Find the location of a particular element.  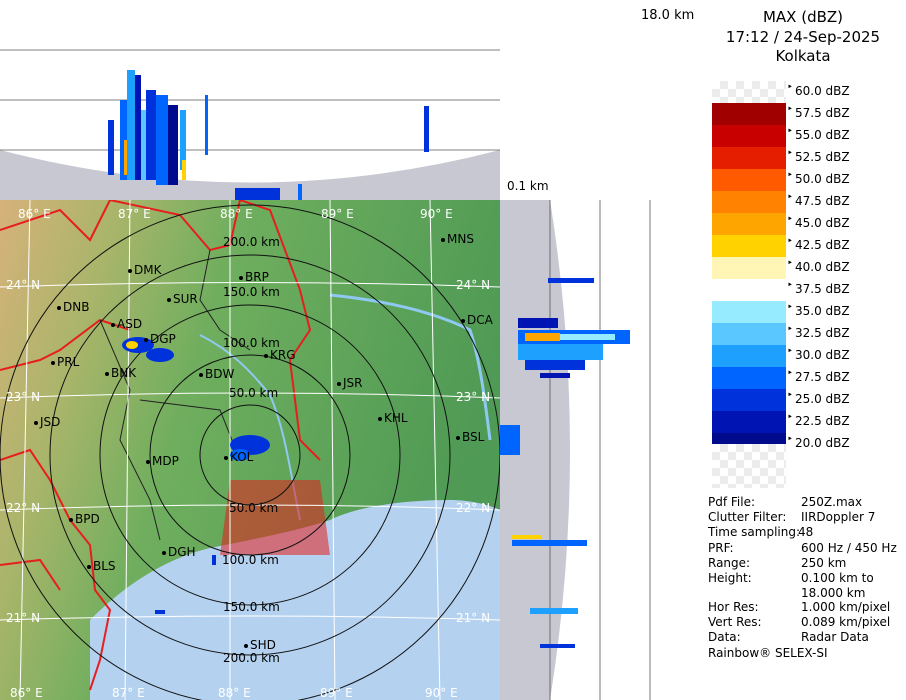

info-key: Vert Res: is located at coordinates (735, 622).